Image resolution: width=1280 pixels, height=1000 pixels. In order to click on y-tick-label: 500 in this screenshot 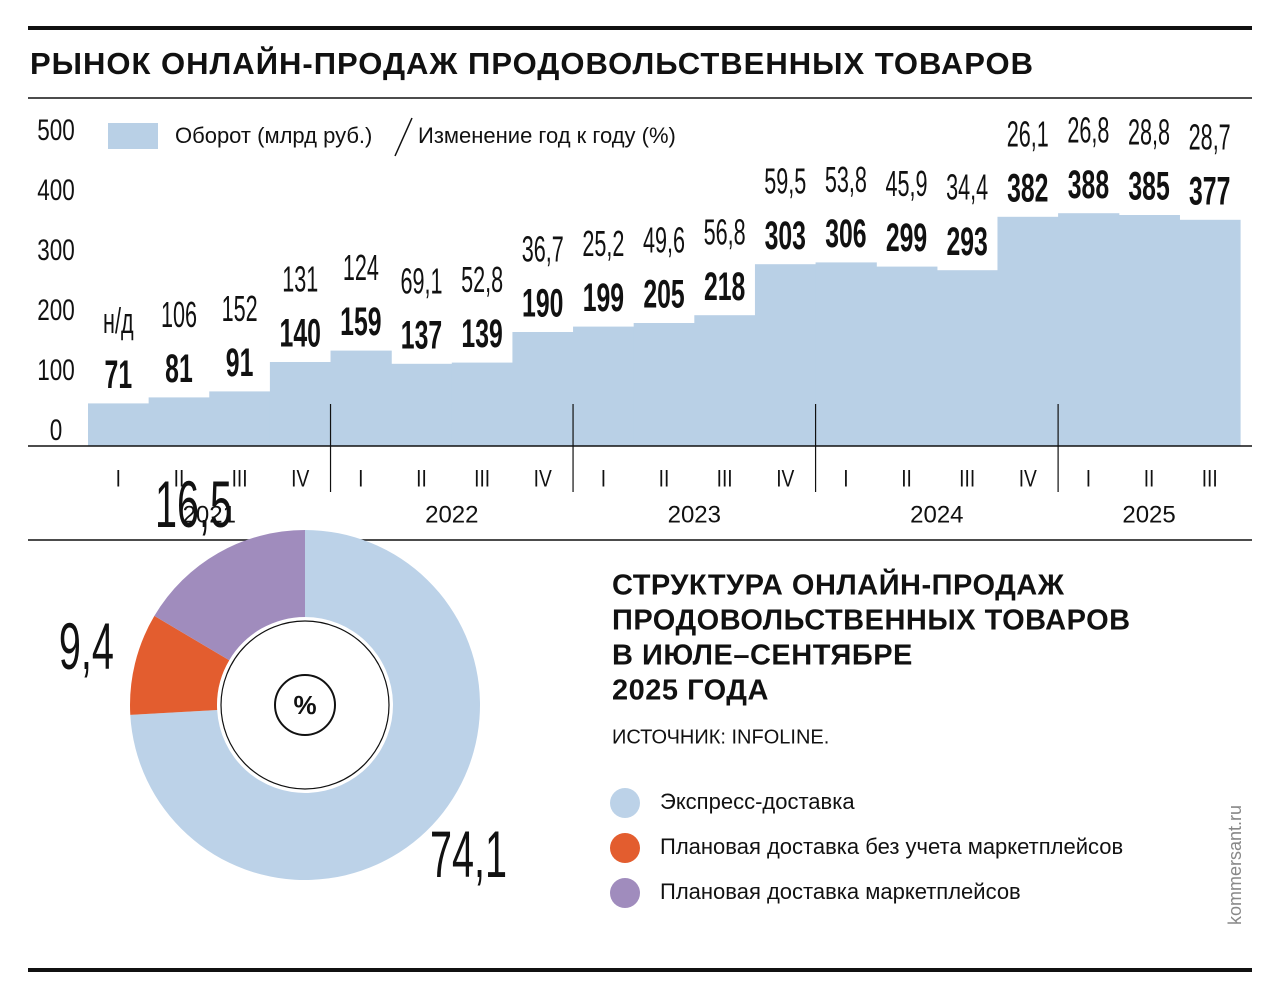, I will do `click(56, 130)`.